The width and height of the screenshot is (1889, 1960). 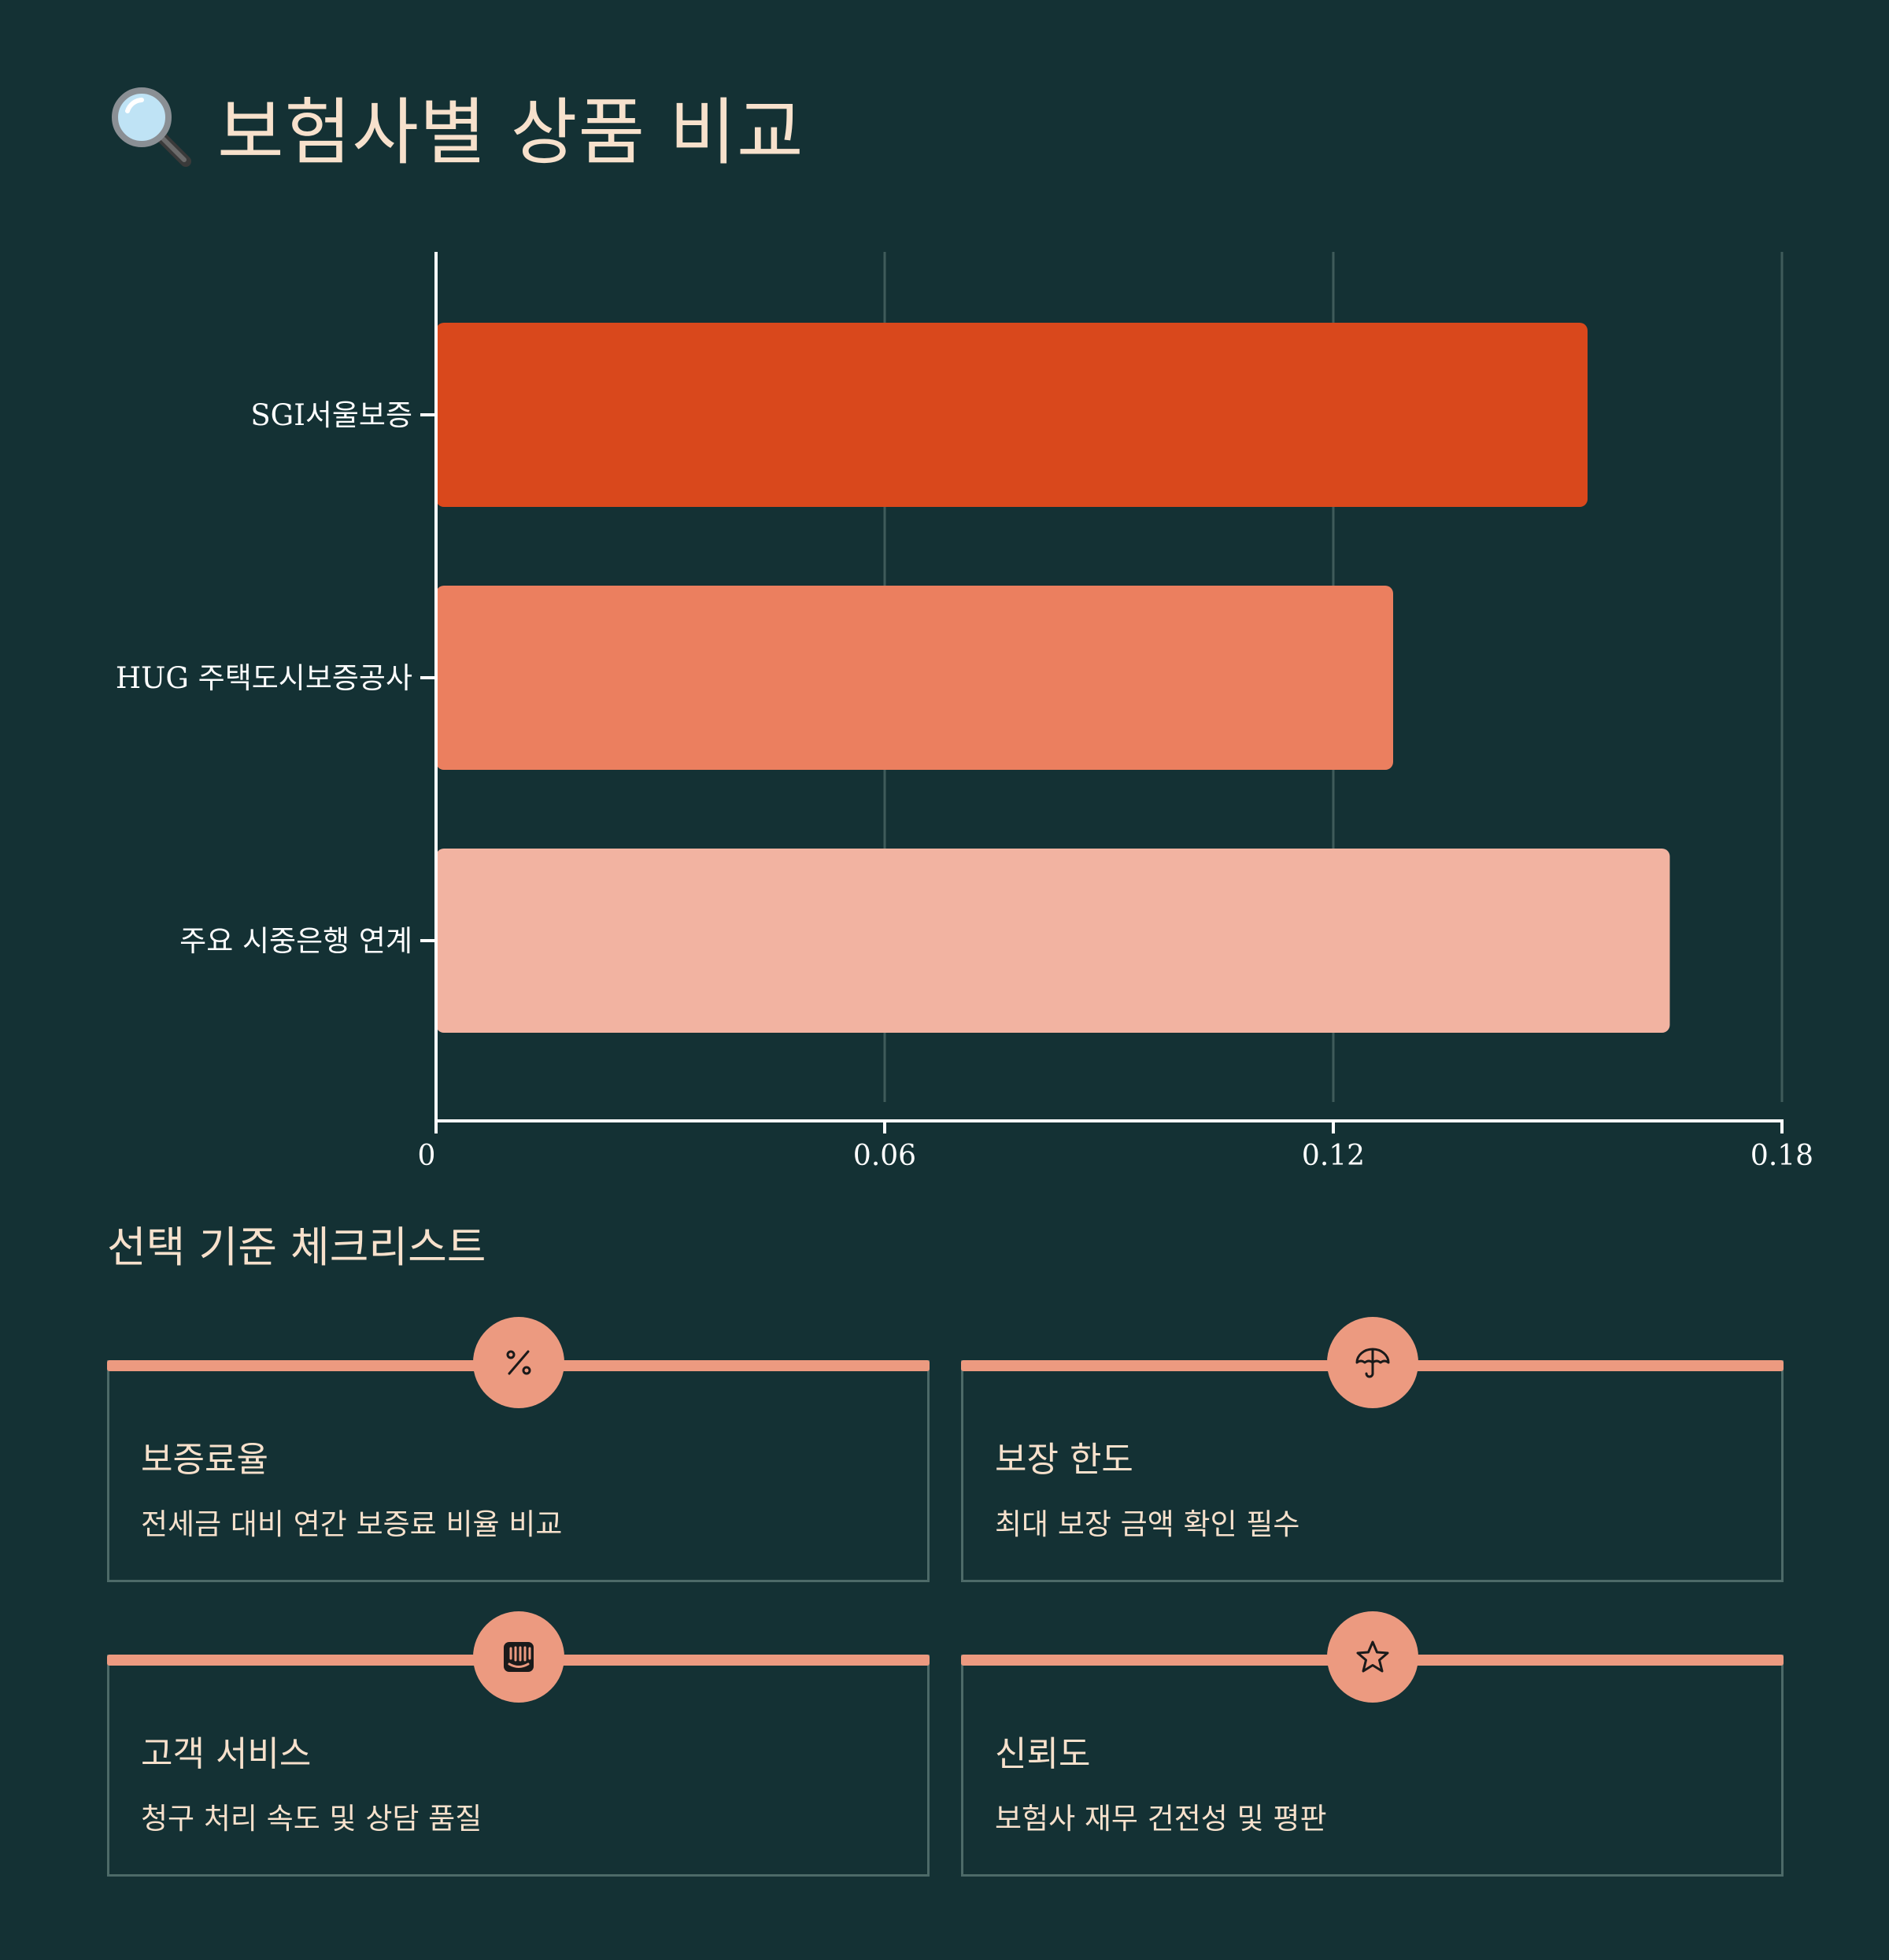 I want to click on checklist-card-reliability: 신뢰도 보험사 재무 건전성 및 평판, so click(x=1372, y=1744).